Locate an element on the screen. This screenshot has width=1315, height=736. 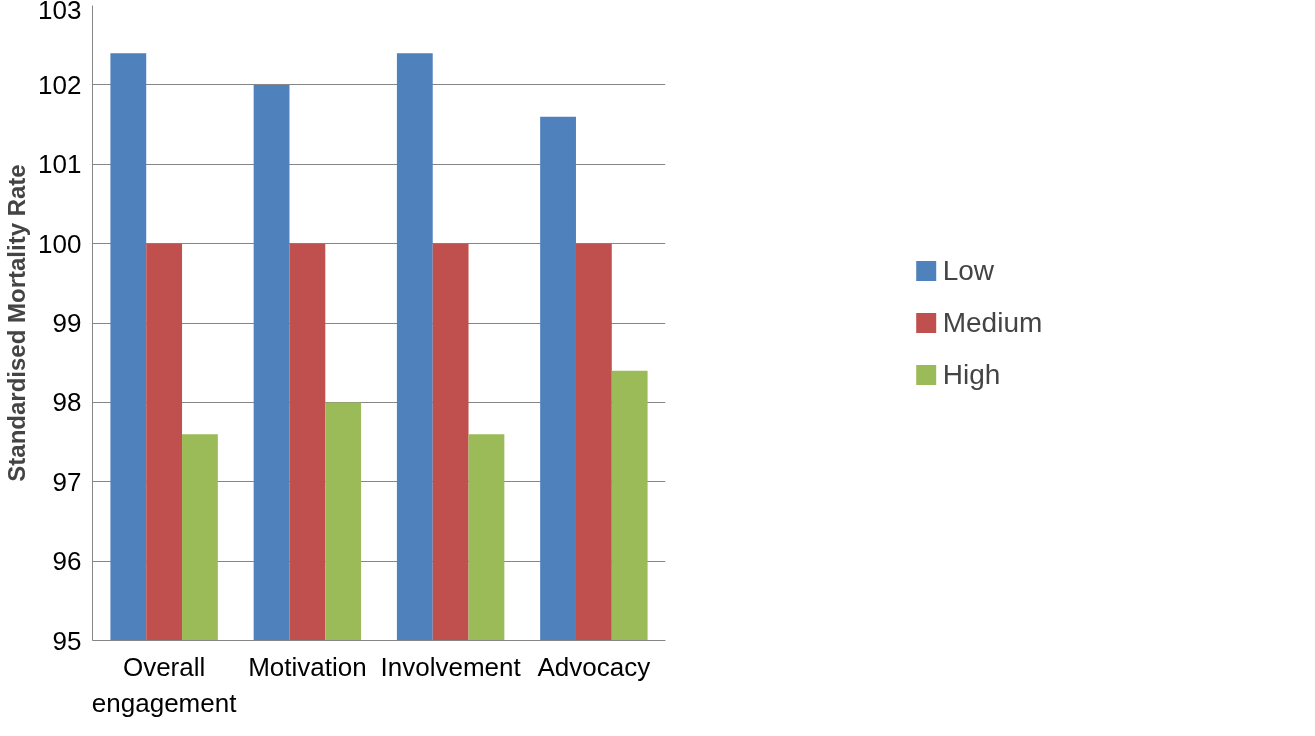
y-tick-label: 97 is located at coordinates (67, 481).